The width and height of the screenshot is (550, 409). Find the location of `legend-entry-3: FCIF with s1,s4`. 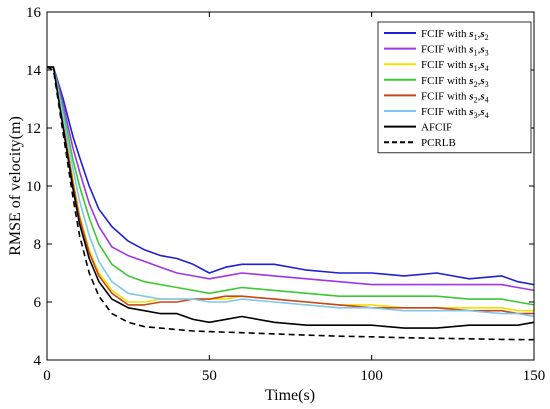

legend-entry-3: FCIF with s1,s4 is located at coordinates (455, 66).